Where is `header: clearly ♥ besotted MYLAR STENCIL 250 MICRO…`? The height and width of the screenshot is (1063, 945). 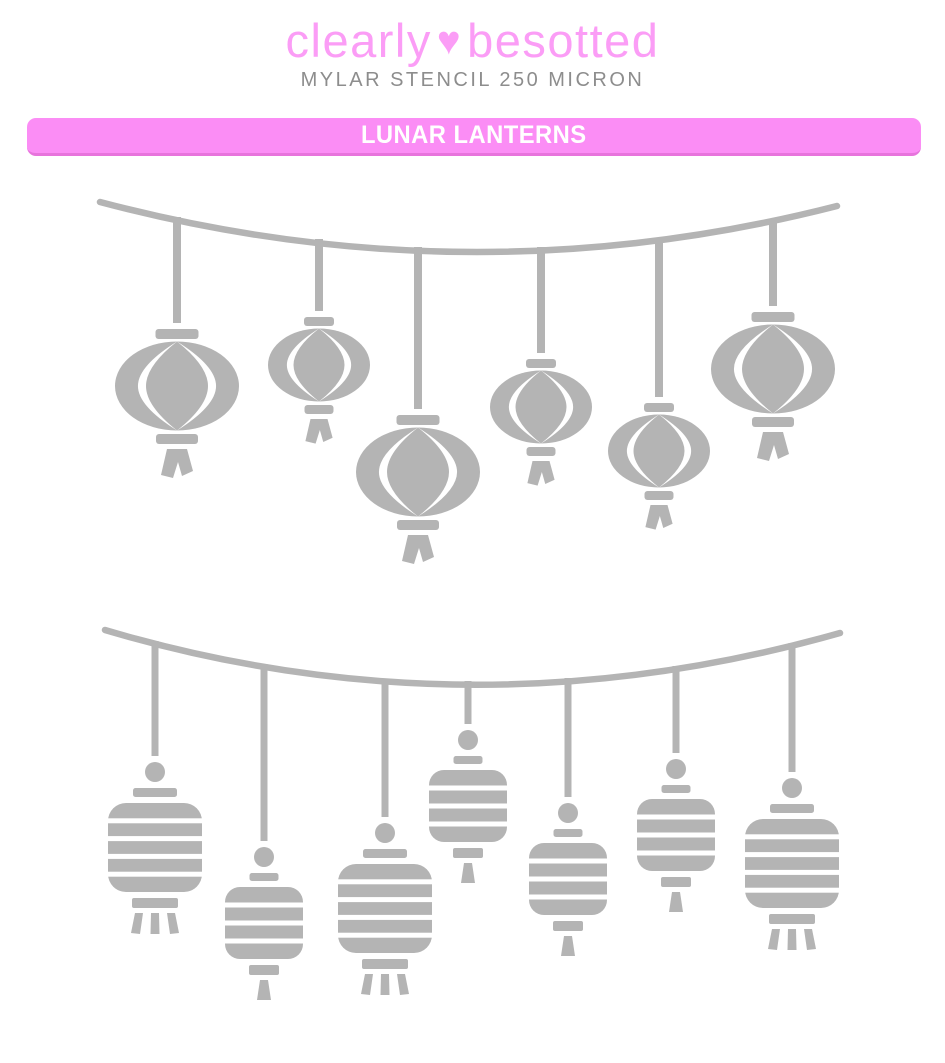
header: clearly ♥ besotted MYLAR STENCIL 250 MICRO… is located at coordinates (472, 54).